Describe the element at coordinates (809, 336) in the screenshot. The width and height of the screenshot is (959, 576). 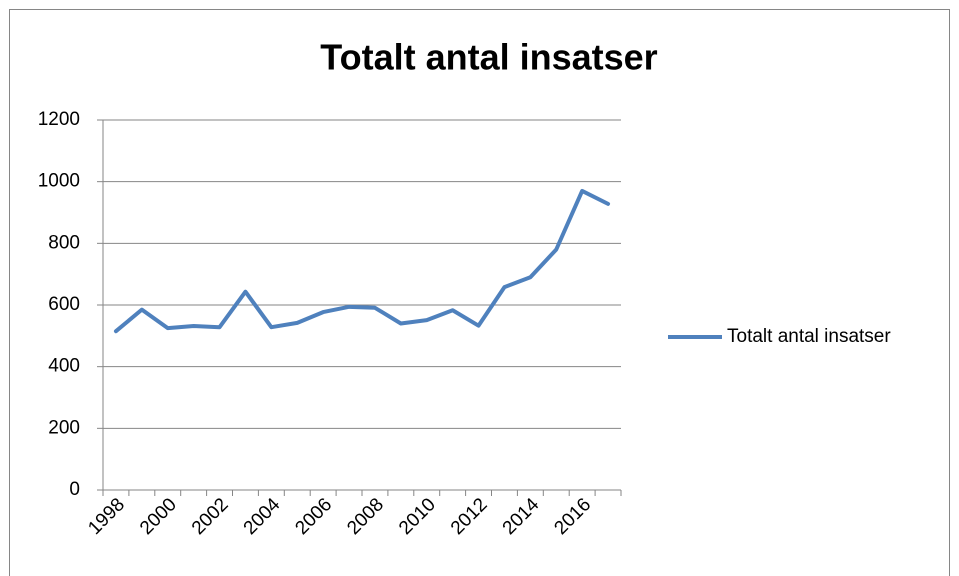
I see `legend-label: Totalt antal insatser` at that location.